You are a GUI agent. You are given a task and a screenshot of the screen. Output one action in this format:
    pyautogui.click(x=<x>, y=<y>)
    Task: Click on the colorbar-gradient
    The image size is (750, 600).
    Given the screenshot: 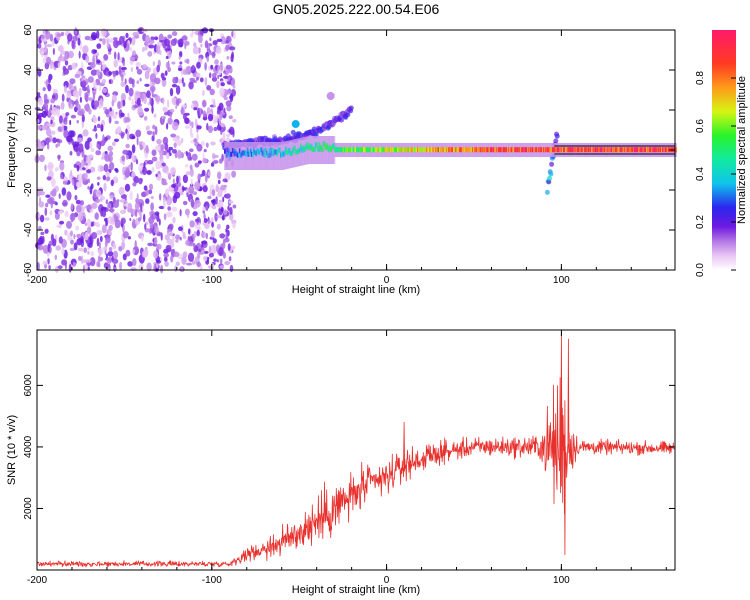 What is the action you would take?
    pyautogui.click(x=724, y=150)
    